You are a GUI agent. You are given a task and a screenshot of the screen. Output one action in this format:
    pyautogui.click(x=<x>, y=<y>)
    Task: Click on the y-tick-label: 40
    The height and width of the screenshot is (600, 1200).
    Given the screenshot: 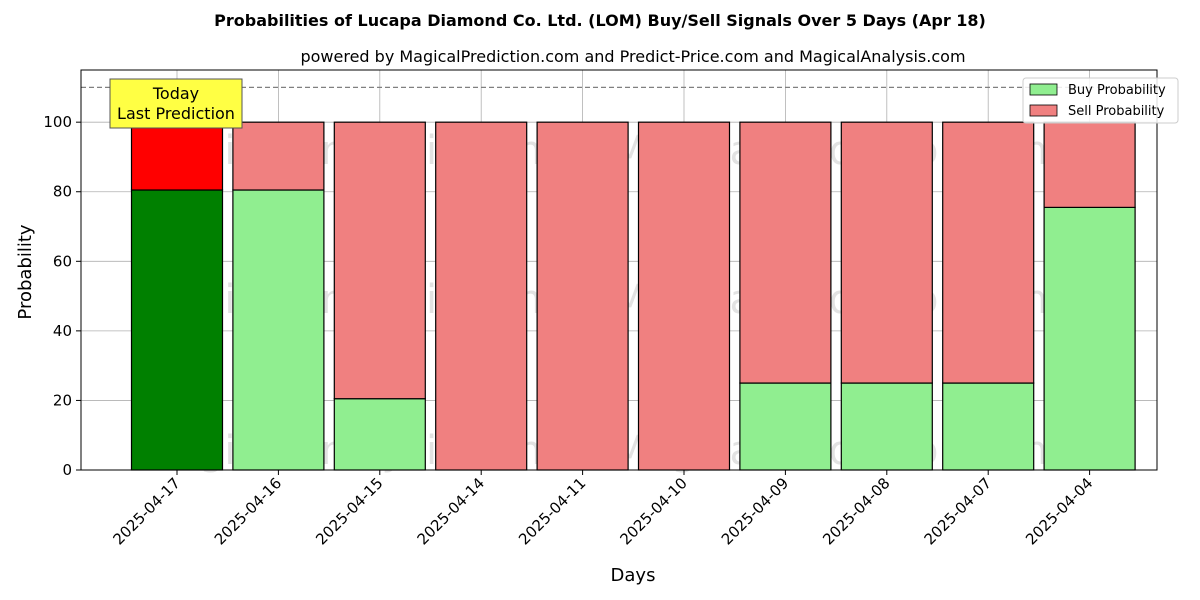 What is the action you would take?
    pyautogui.click(x=62, y=331)
    